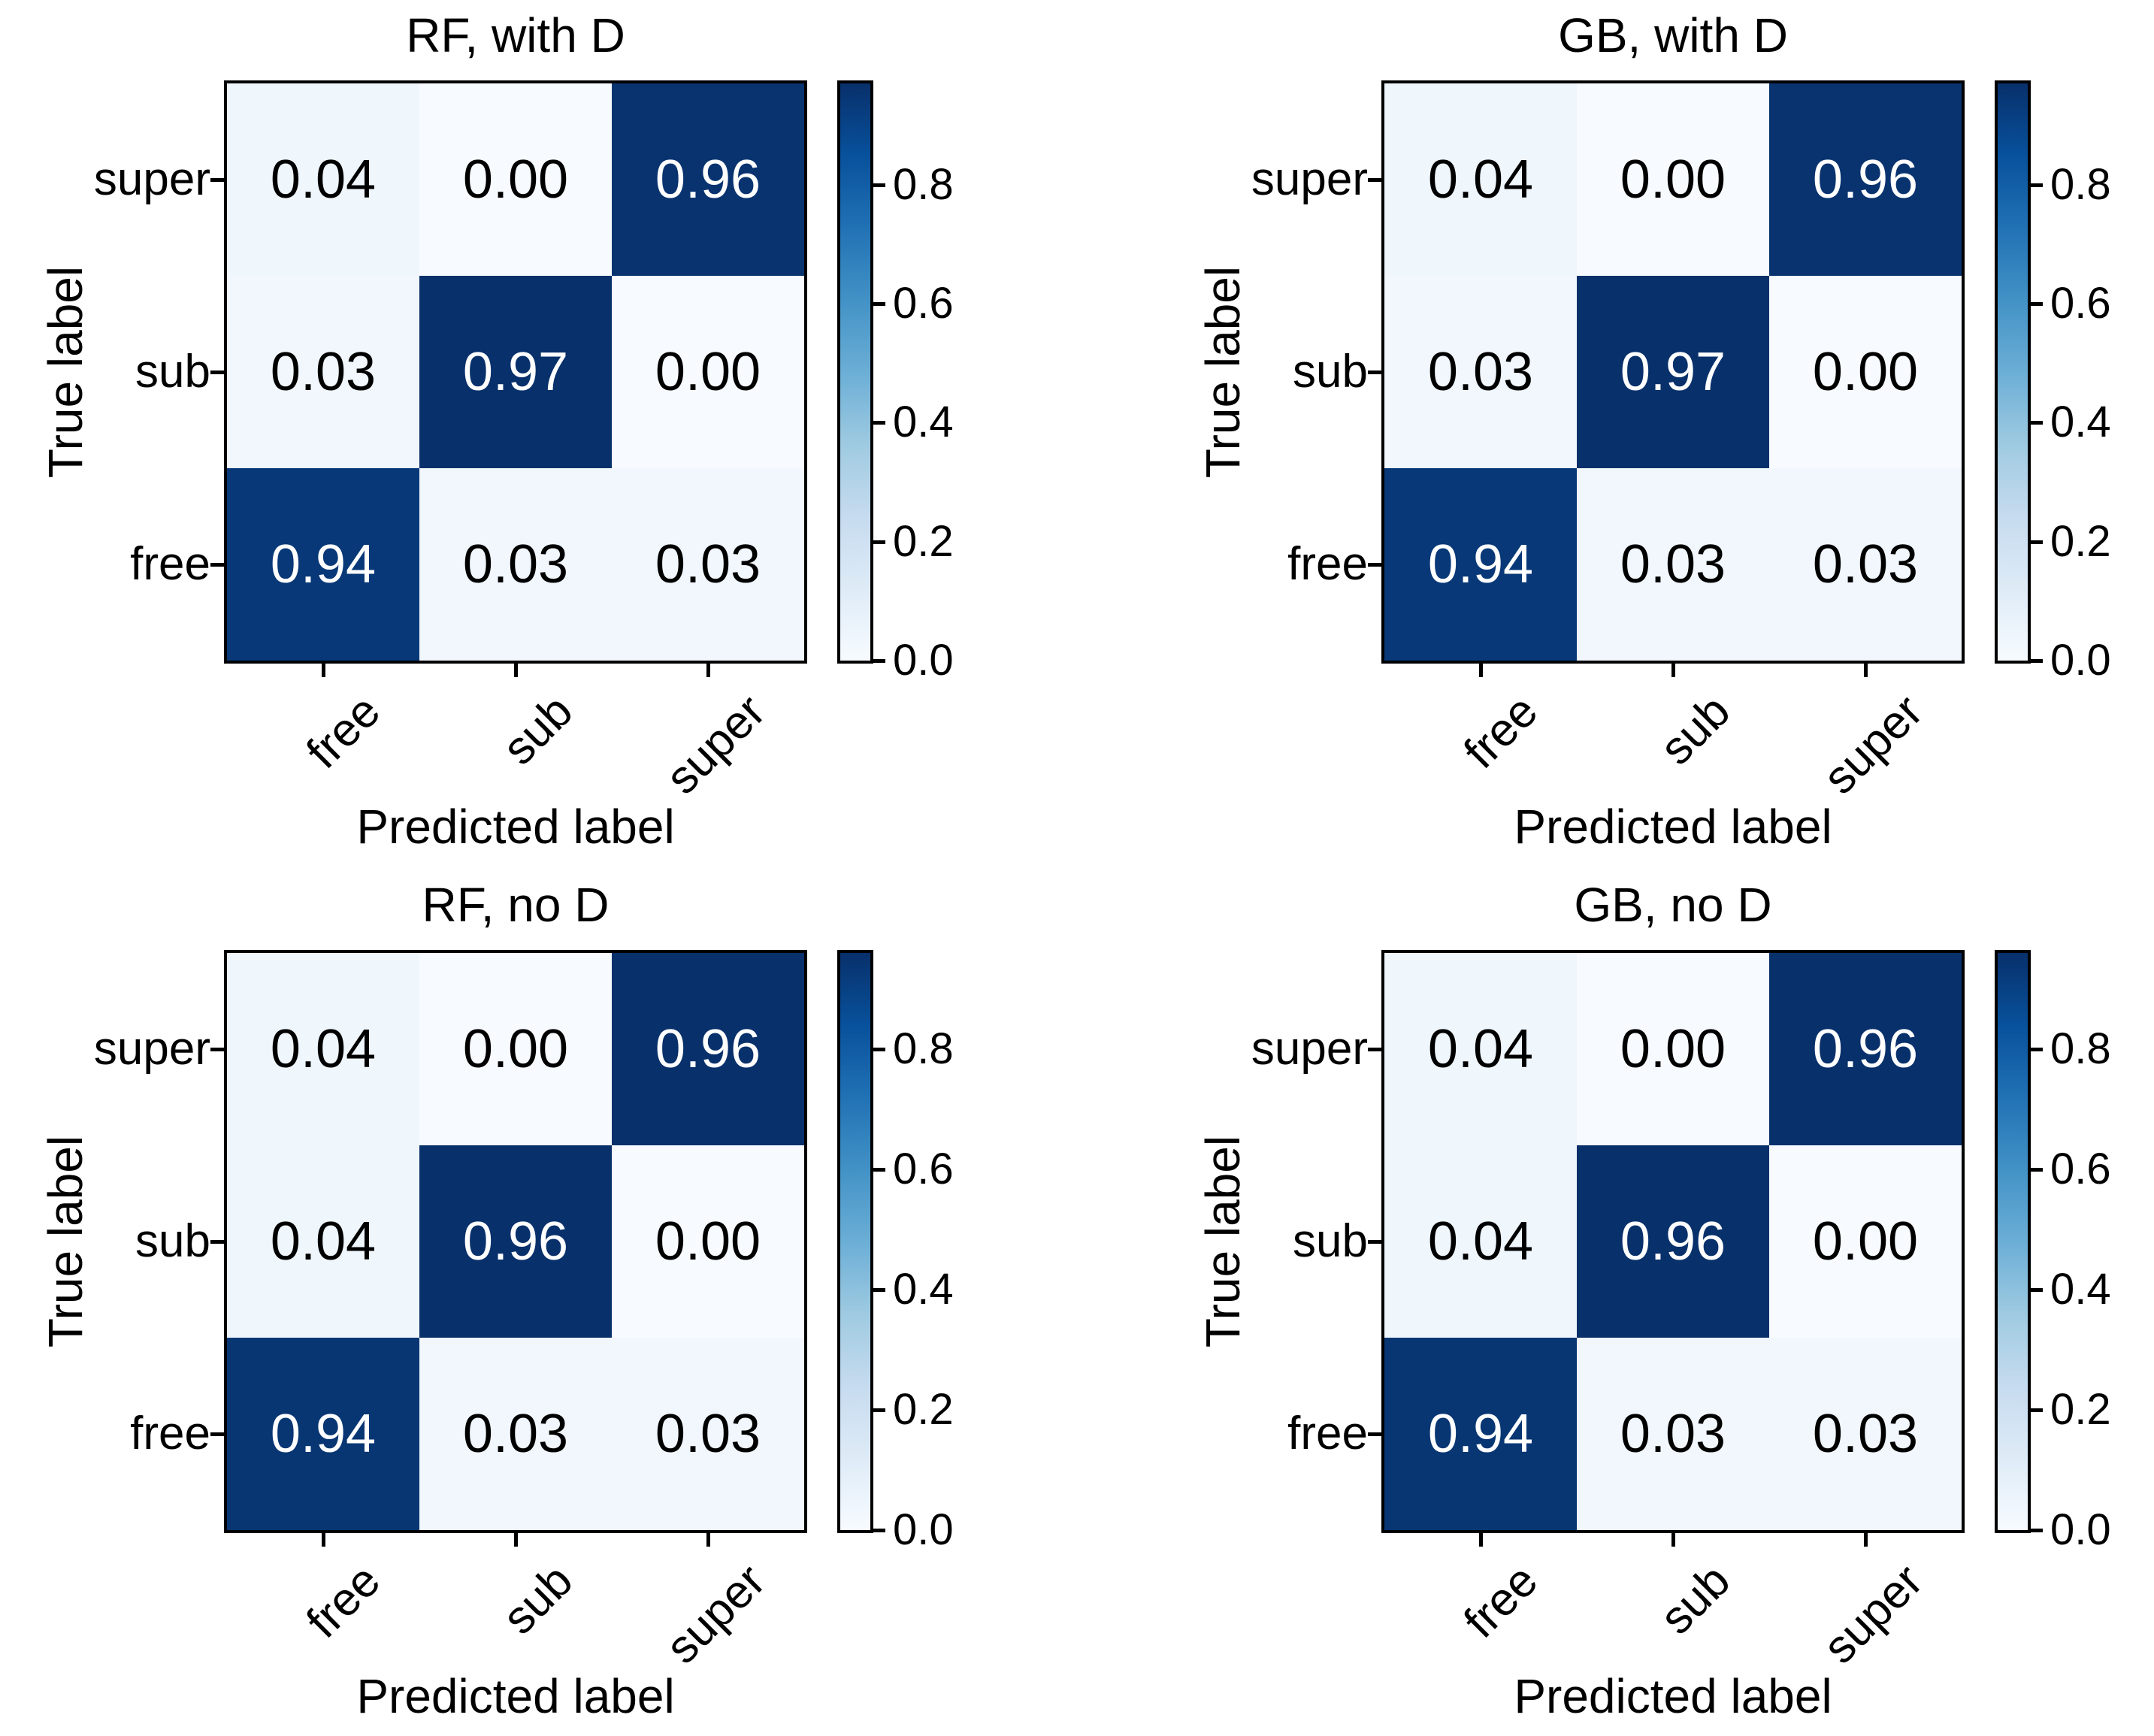  What do you see at coordinates (2080, 541) in the screenshot?
I see `colorbar-tick-label: 0.2` at bounding box center [2080, 541].